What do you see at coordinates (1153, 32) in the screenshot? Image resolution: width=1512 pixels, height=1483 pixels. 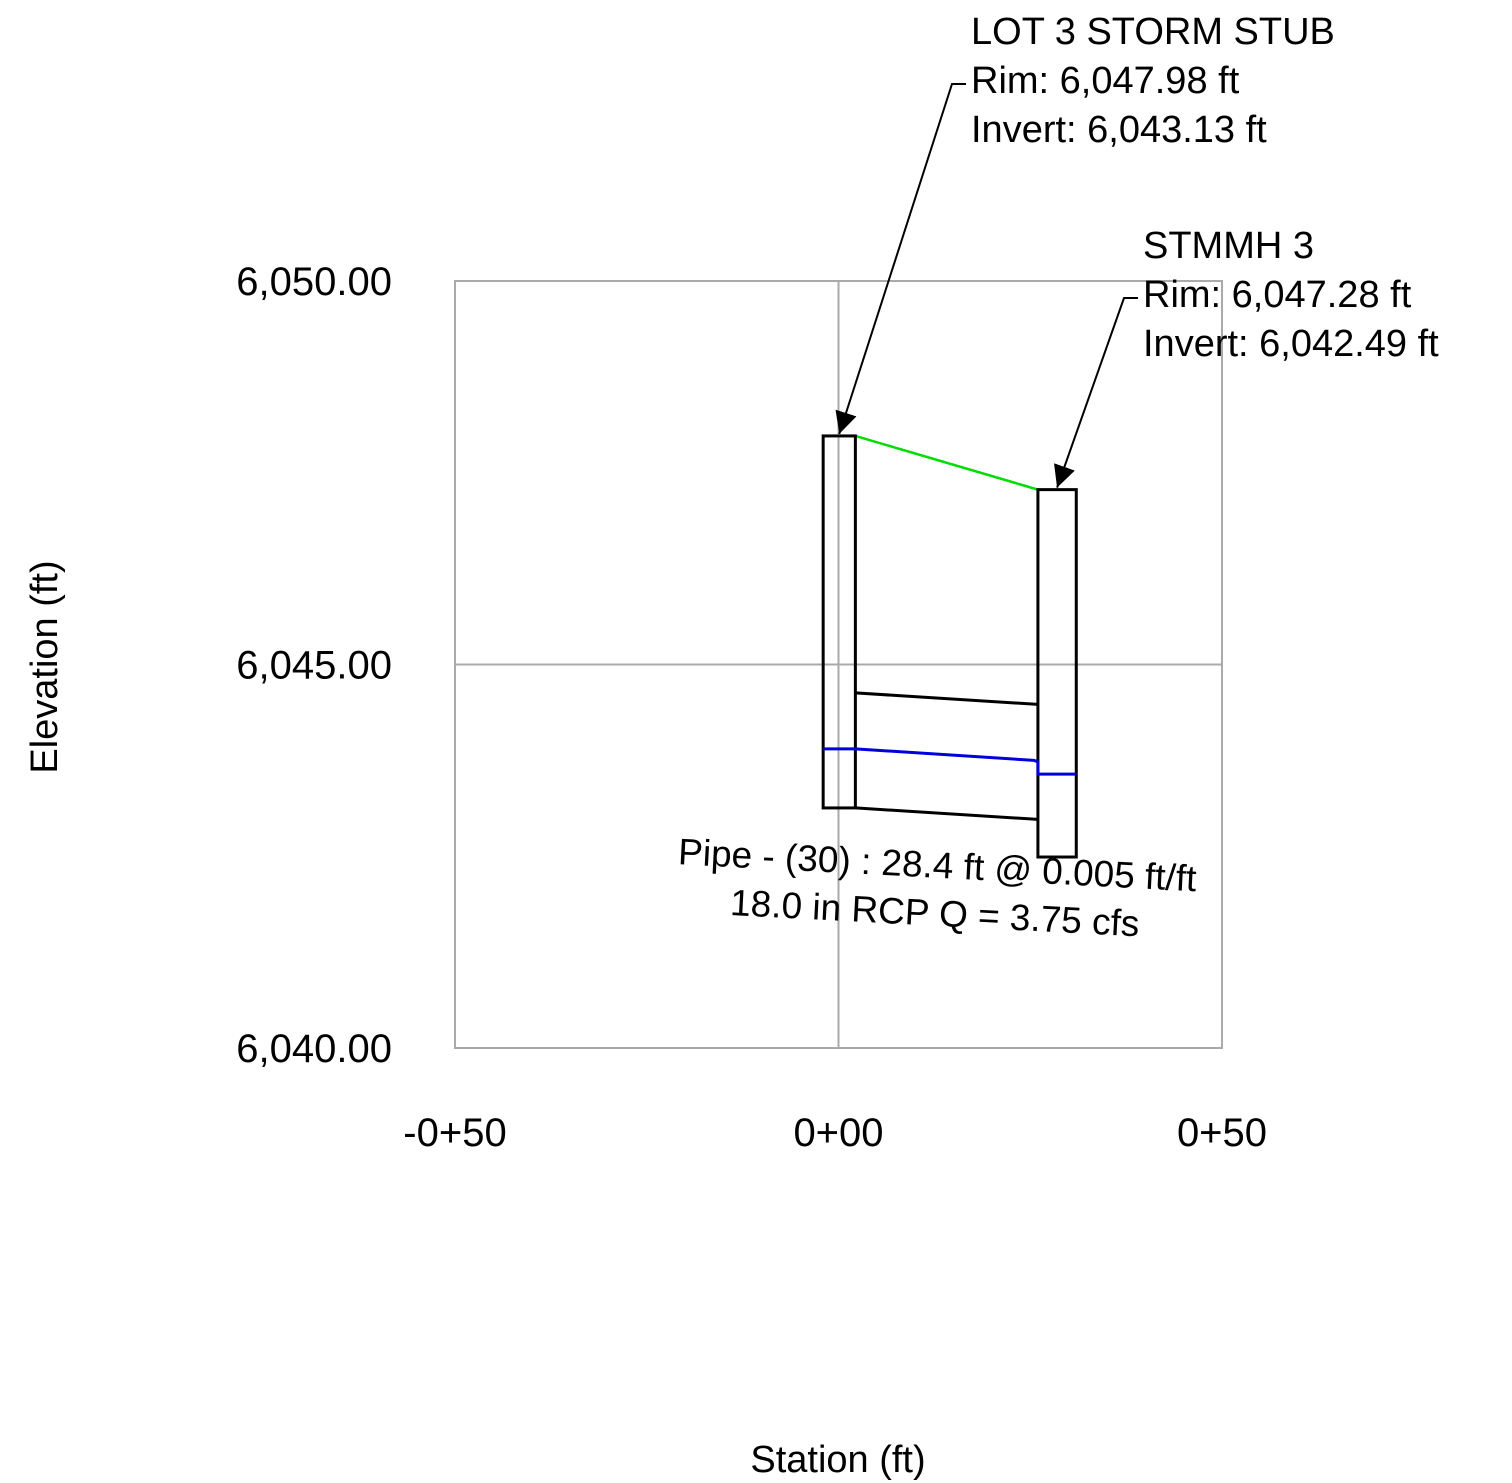 I see `structure-name-1: LOT 3 STORM STUB` at bounding box center [1153, 32].